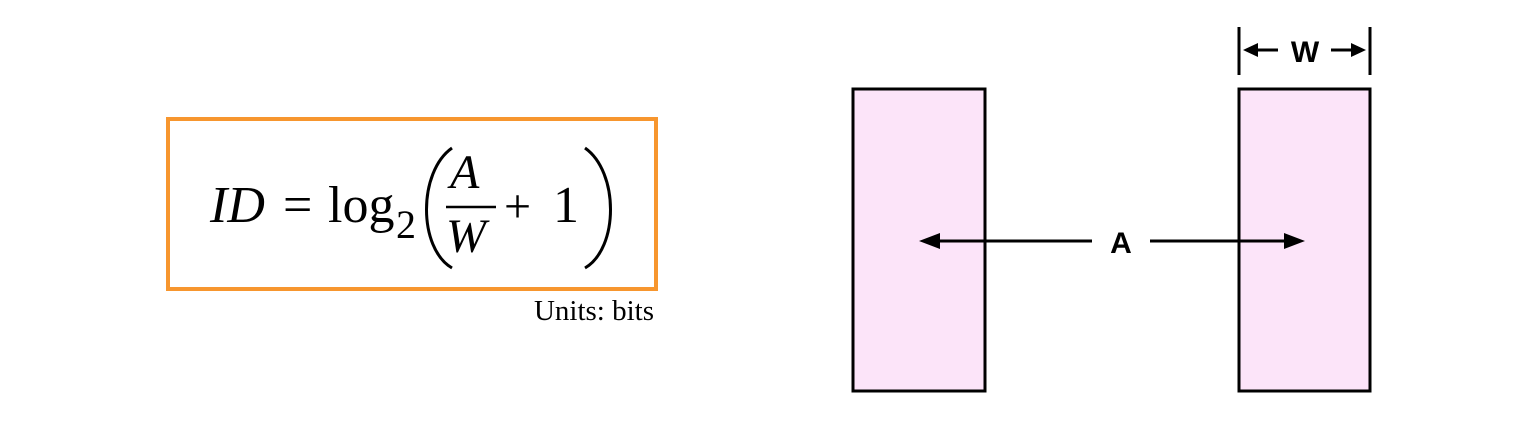  Describe the element at coordinates (594, 311) in the screenshot. I see `units-caption: Units: bits` at that location.